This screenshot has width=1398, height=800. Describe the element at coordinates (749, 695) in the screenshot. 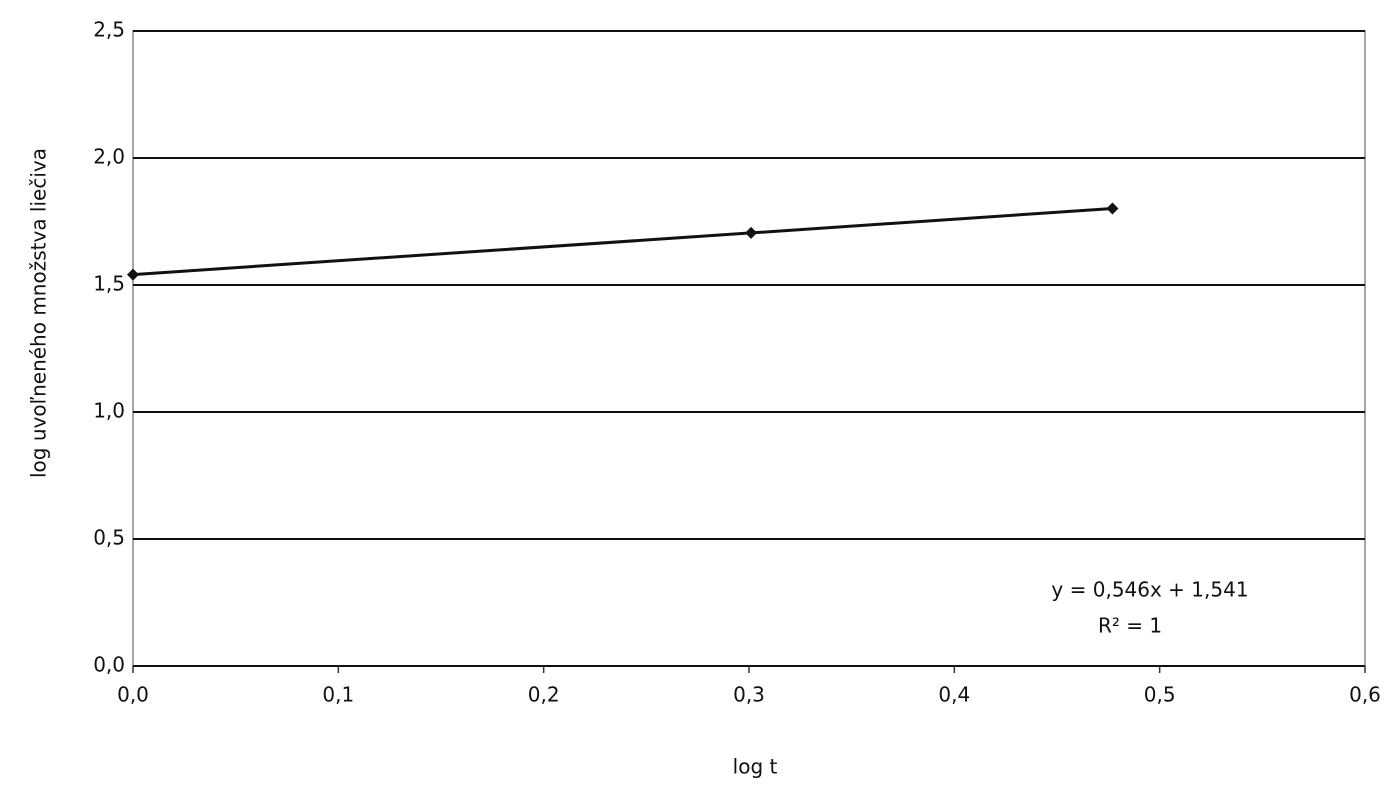

I see `x-tick-label: 0,3` at that location.